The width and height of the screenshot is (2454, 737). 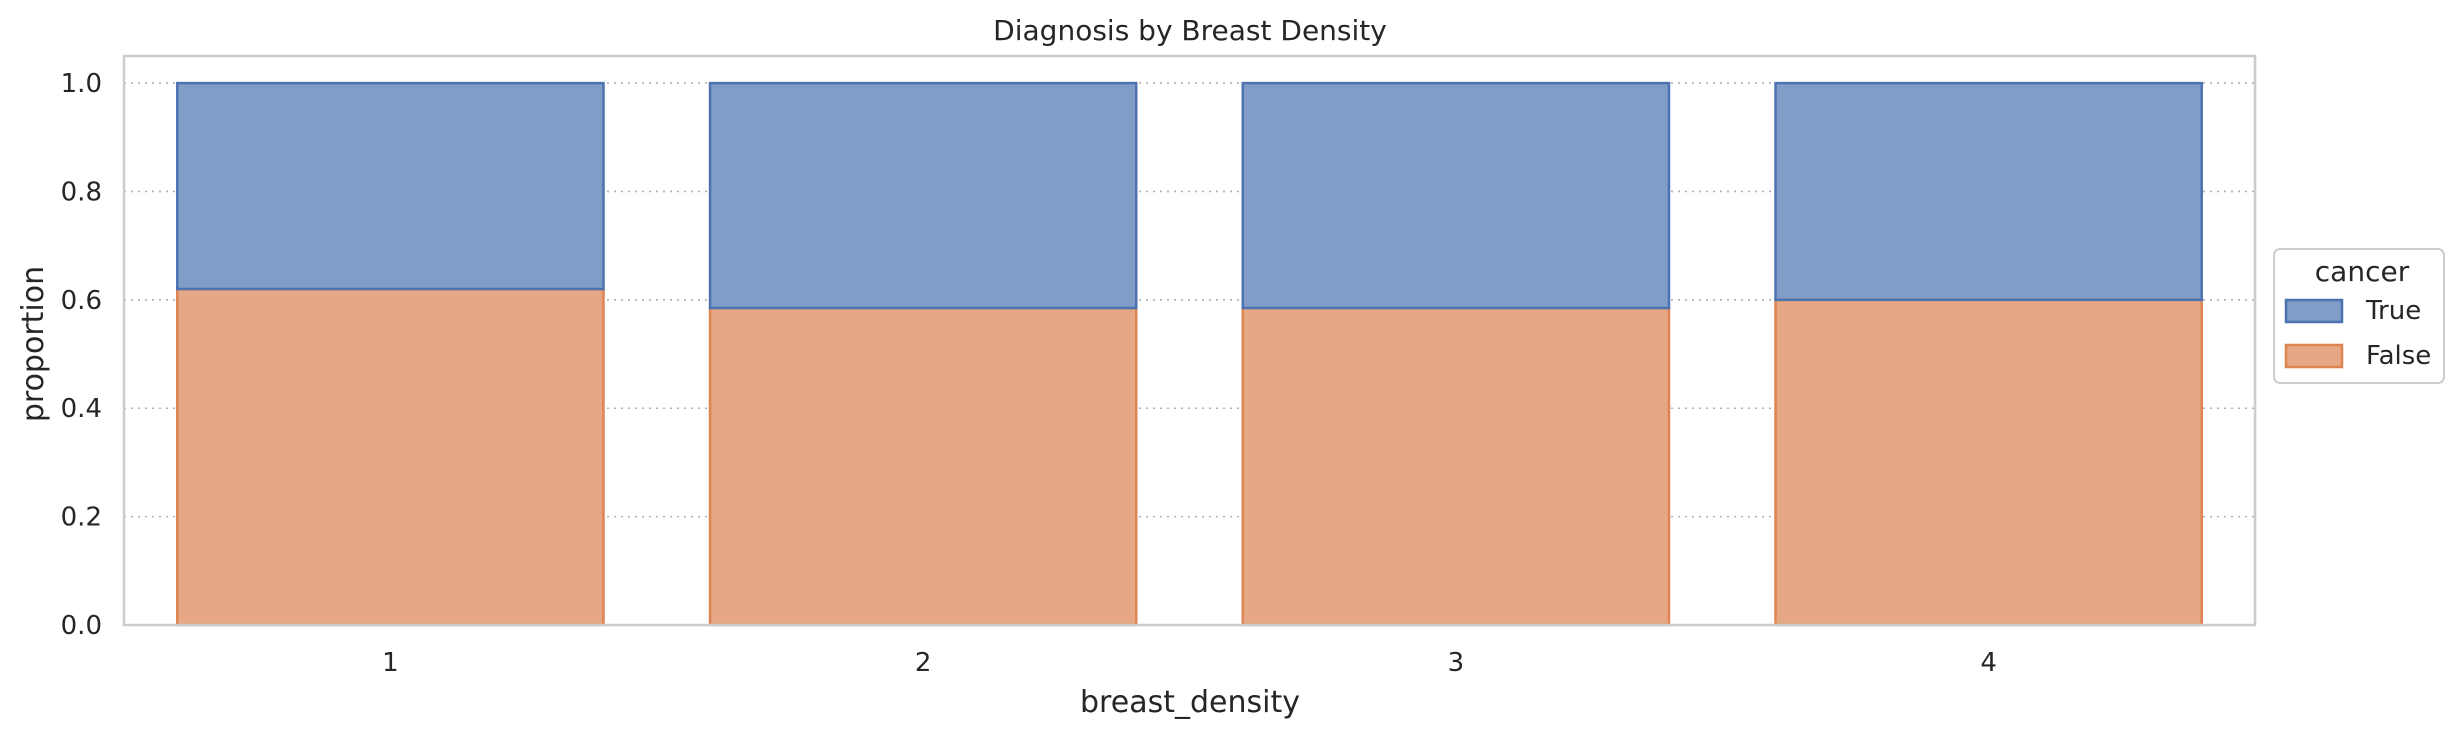 What do you see at coordinates (1988, 663) in the screenshot?
I see `x-tick-label: 4` at bounding box center [1988, 663].